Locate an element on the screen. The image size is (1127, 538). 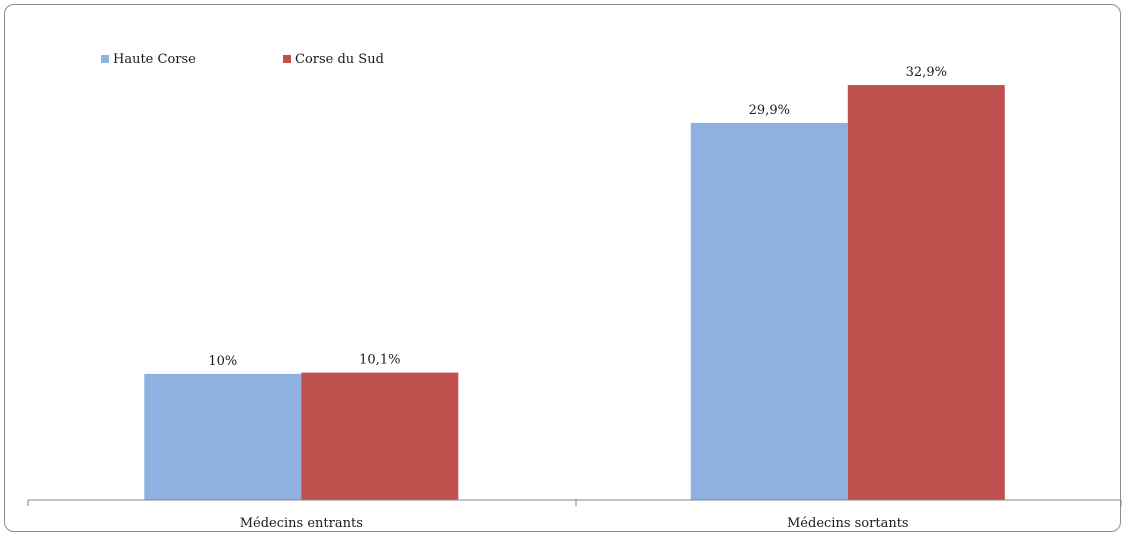
data-label-corse-du-sud-medecins-entrants: 10,1% is located at coordinates (379, 360).